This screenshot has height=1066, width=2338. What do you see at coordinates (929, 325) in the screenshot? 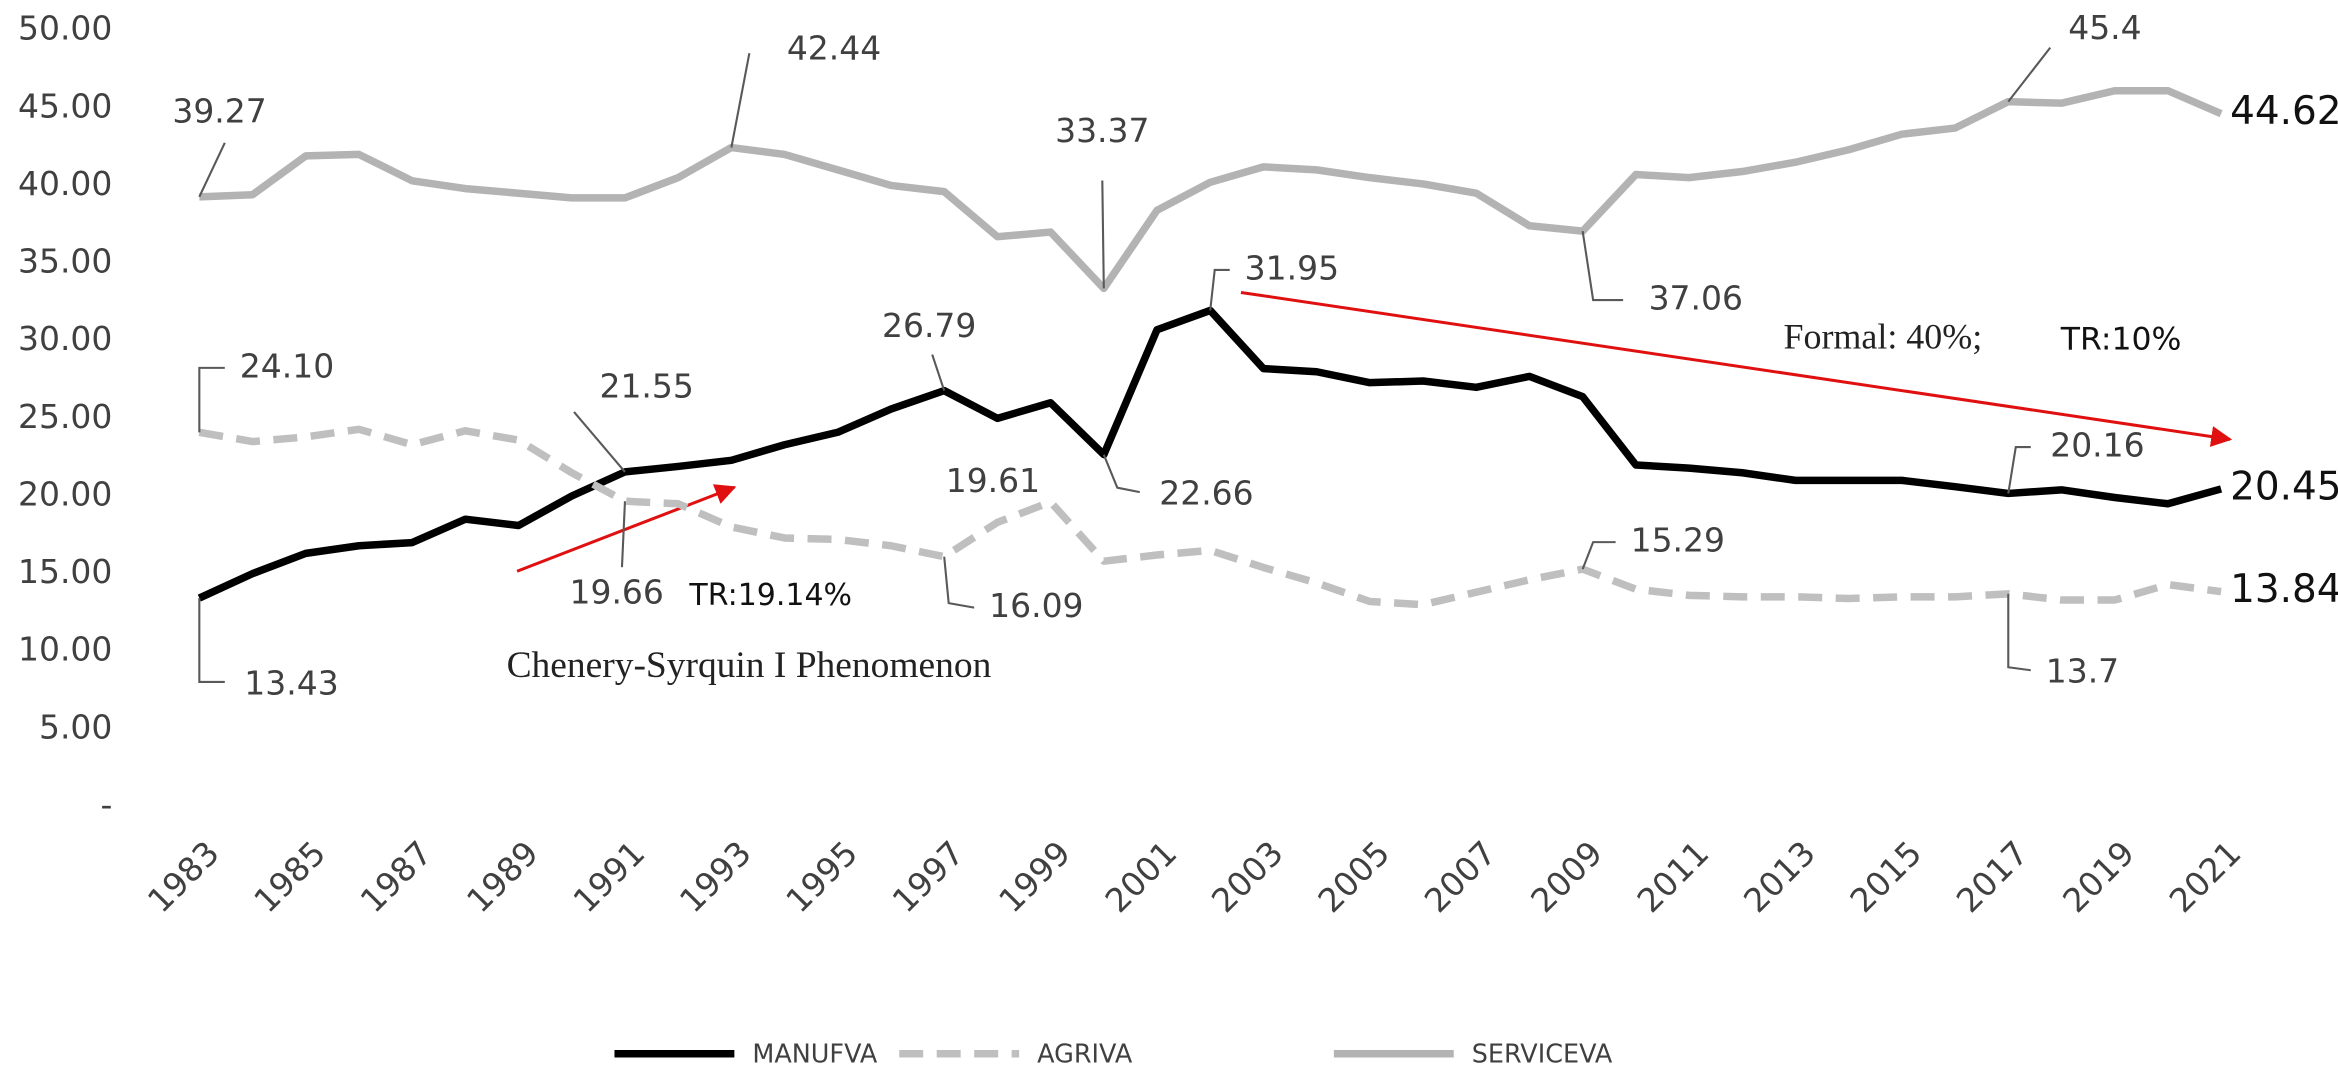
I see `data-label: 26.79` at bounding box center [929, 325].